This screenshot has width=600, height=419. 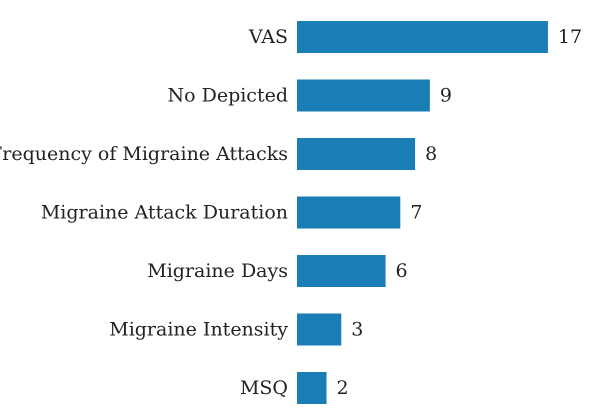 What do you see at coordinates (343, 388) in the screenshot?
I see `value-label: 2` at bounding box center [343, 388].